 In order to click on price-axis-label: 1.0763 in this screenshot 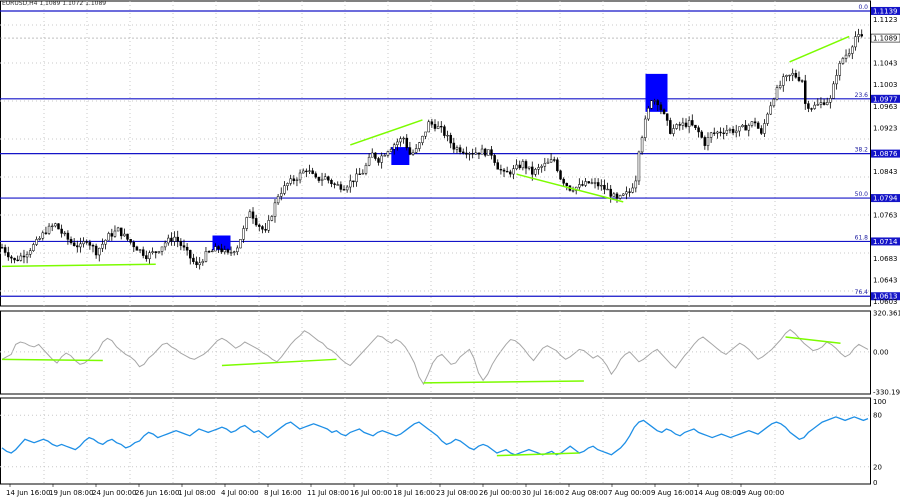, I will do `click(885, 215)`.